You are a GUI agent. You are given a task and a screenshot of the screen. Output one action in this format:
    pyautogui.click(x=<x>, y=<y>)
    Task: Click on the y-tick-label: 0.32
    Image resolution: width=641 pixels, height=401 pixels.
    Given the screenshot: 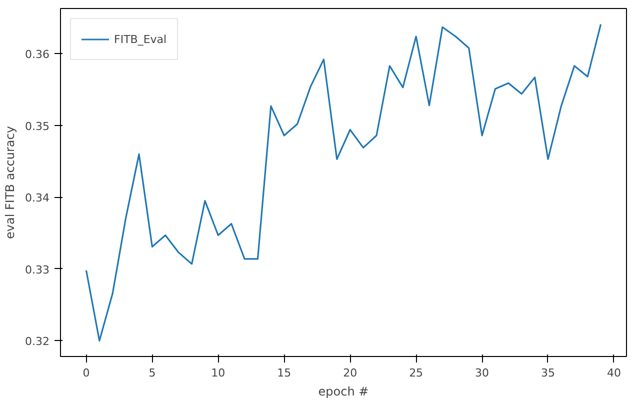 What is the action you would take?
    pyautogui.click(x=37, y=341)
    